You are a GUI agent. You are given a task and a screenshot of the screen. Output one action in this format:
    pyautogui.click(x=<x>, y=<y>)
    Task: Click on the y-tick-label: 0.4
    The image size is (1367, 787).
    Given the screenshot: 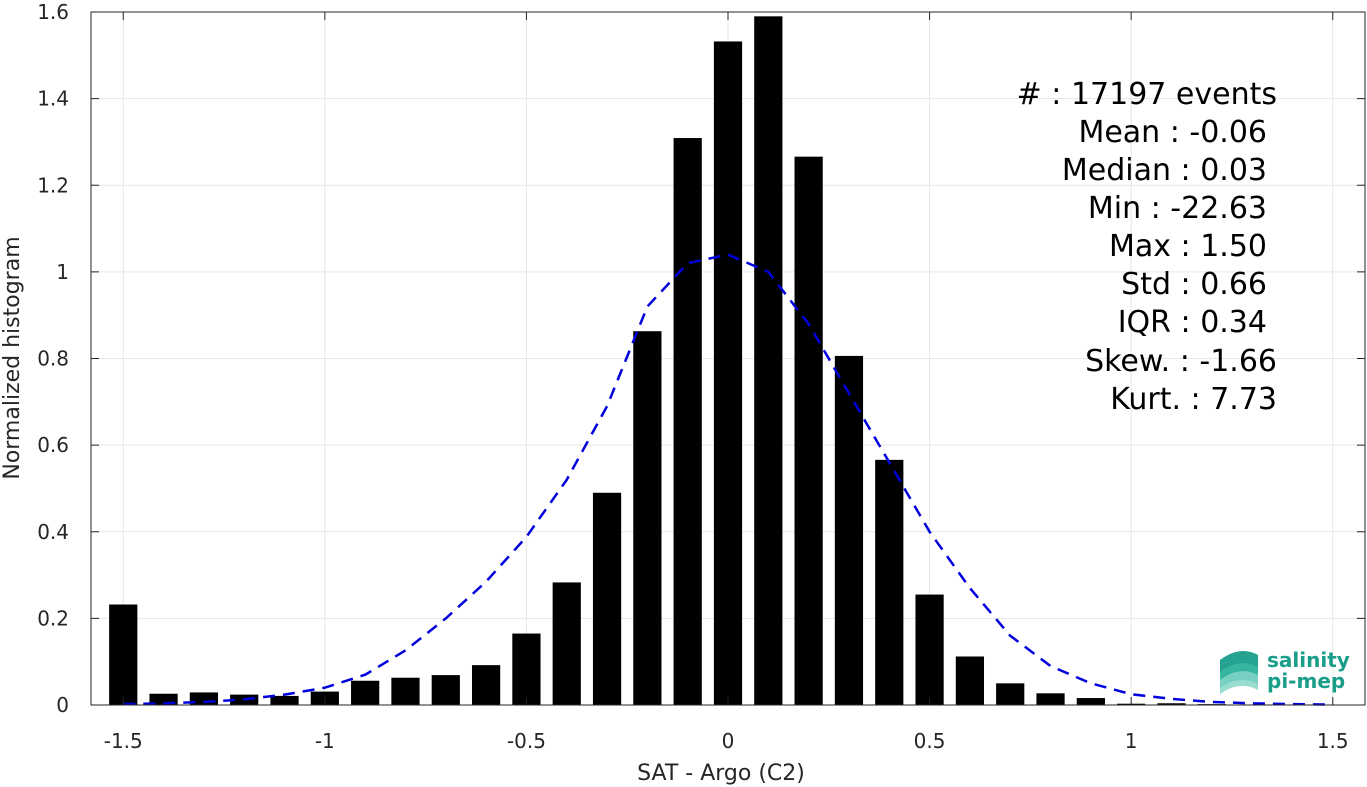 What is the action you would take?
    pyautogui.click(x=53, y=532)
    